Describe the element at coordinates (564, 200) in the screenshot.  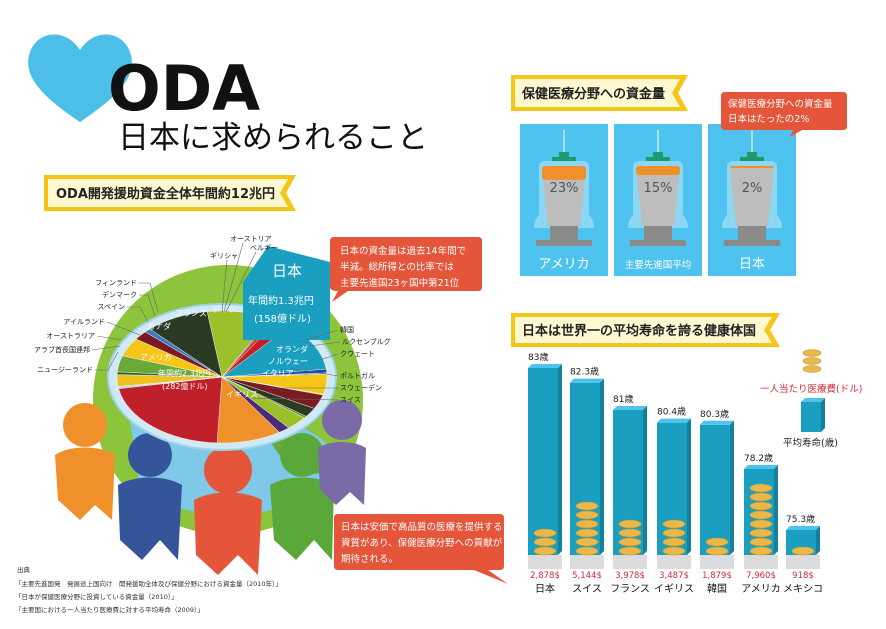
I see `syringe-panel: 23% アメリカ` at that location.